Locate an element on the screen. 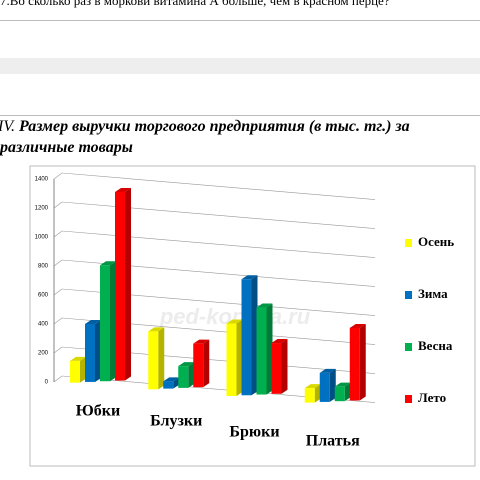 The height and width of the screenshot is (480, 480). heading-number: IV. is located at coordinates (8, 126).